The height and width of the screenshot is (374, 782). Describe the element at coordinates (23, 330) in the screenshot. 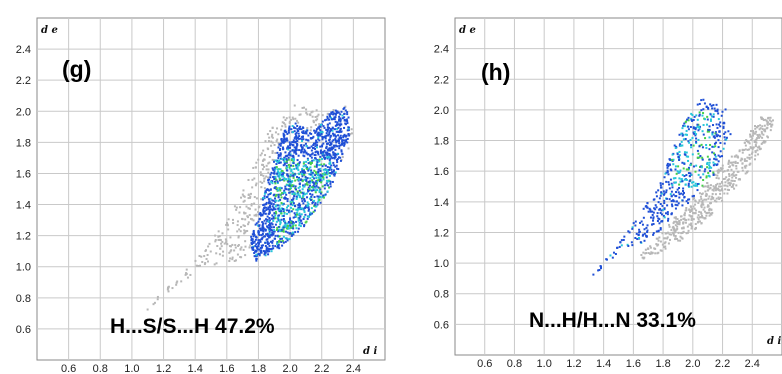

I see `y-tick-label: 0.6` at that location.